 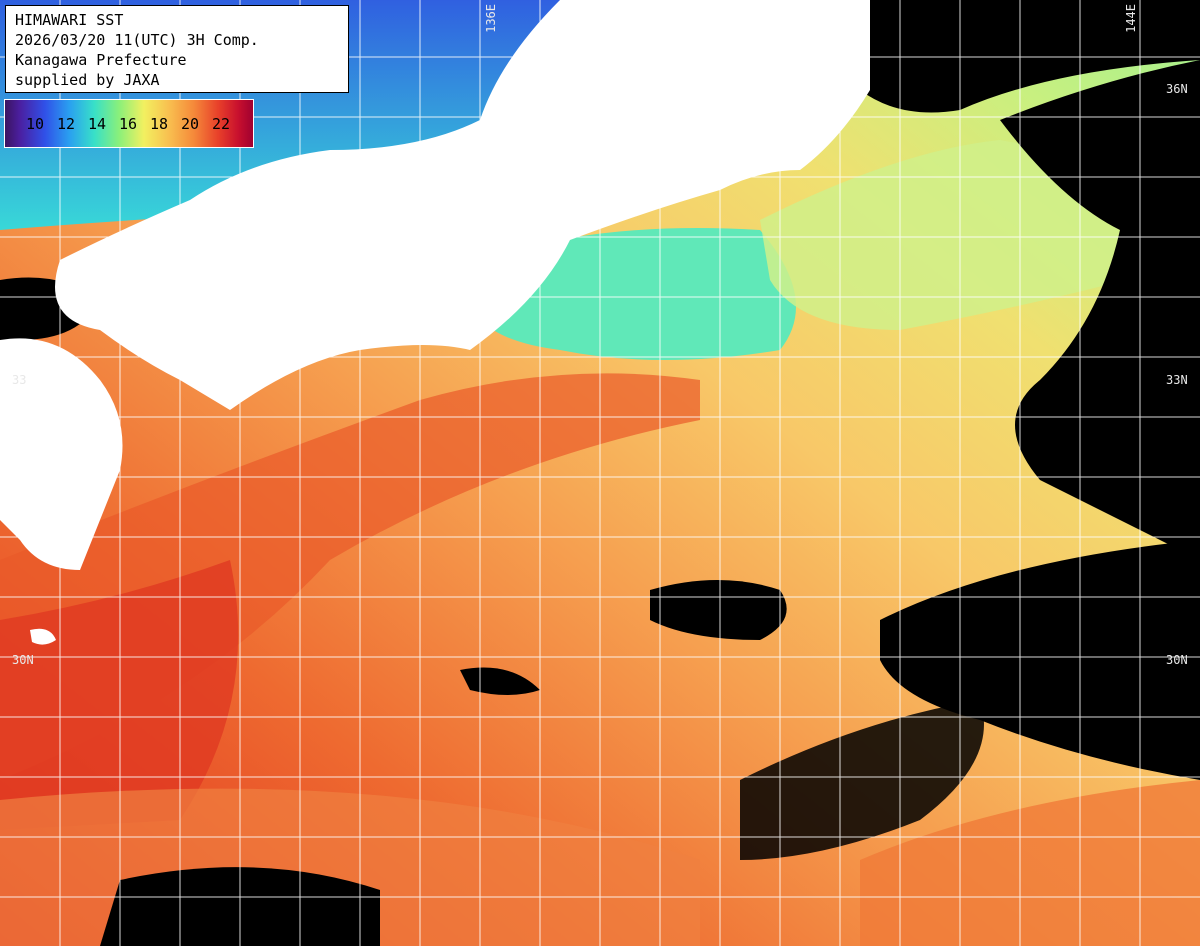 What do you see at coordinates (66, 124) in the screenshot?
I see `scale-tick: 12` at bounding box center [66, 124].